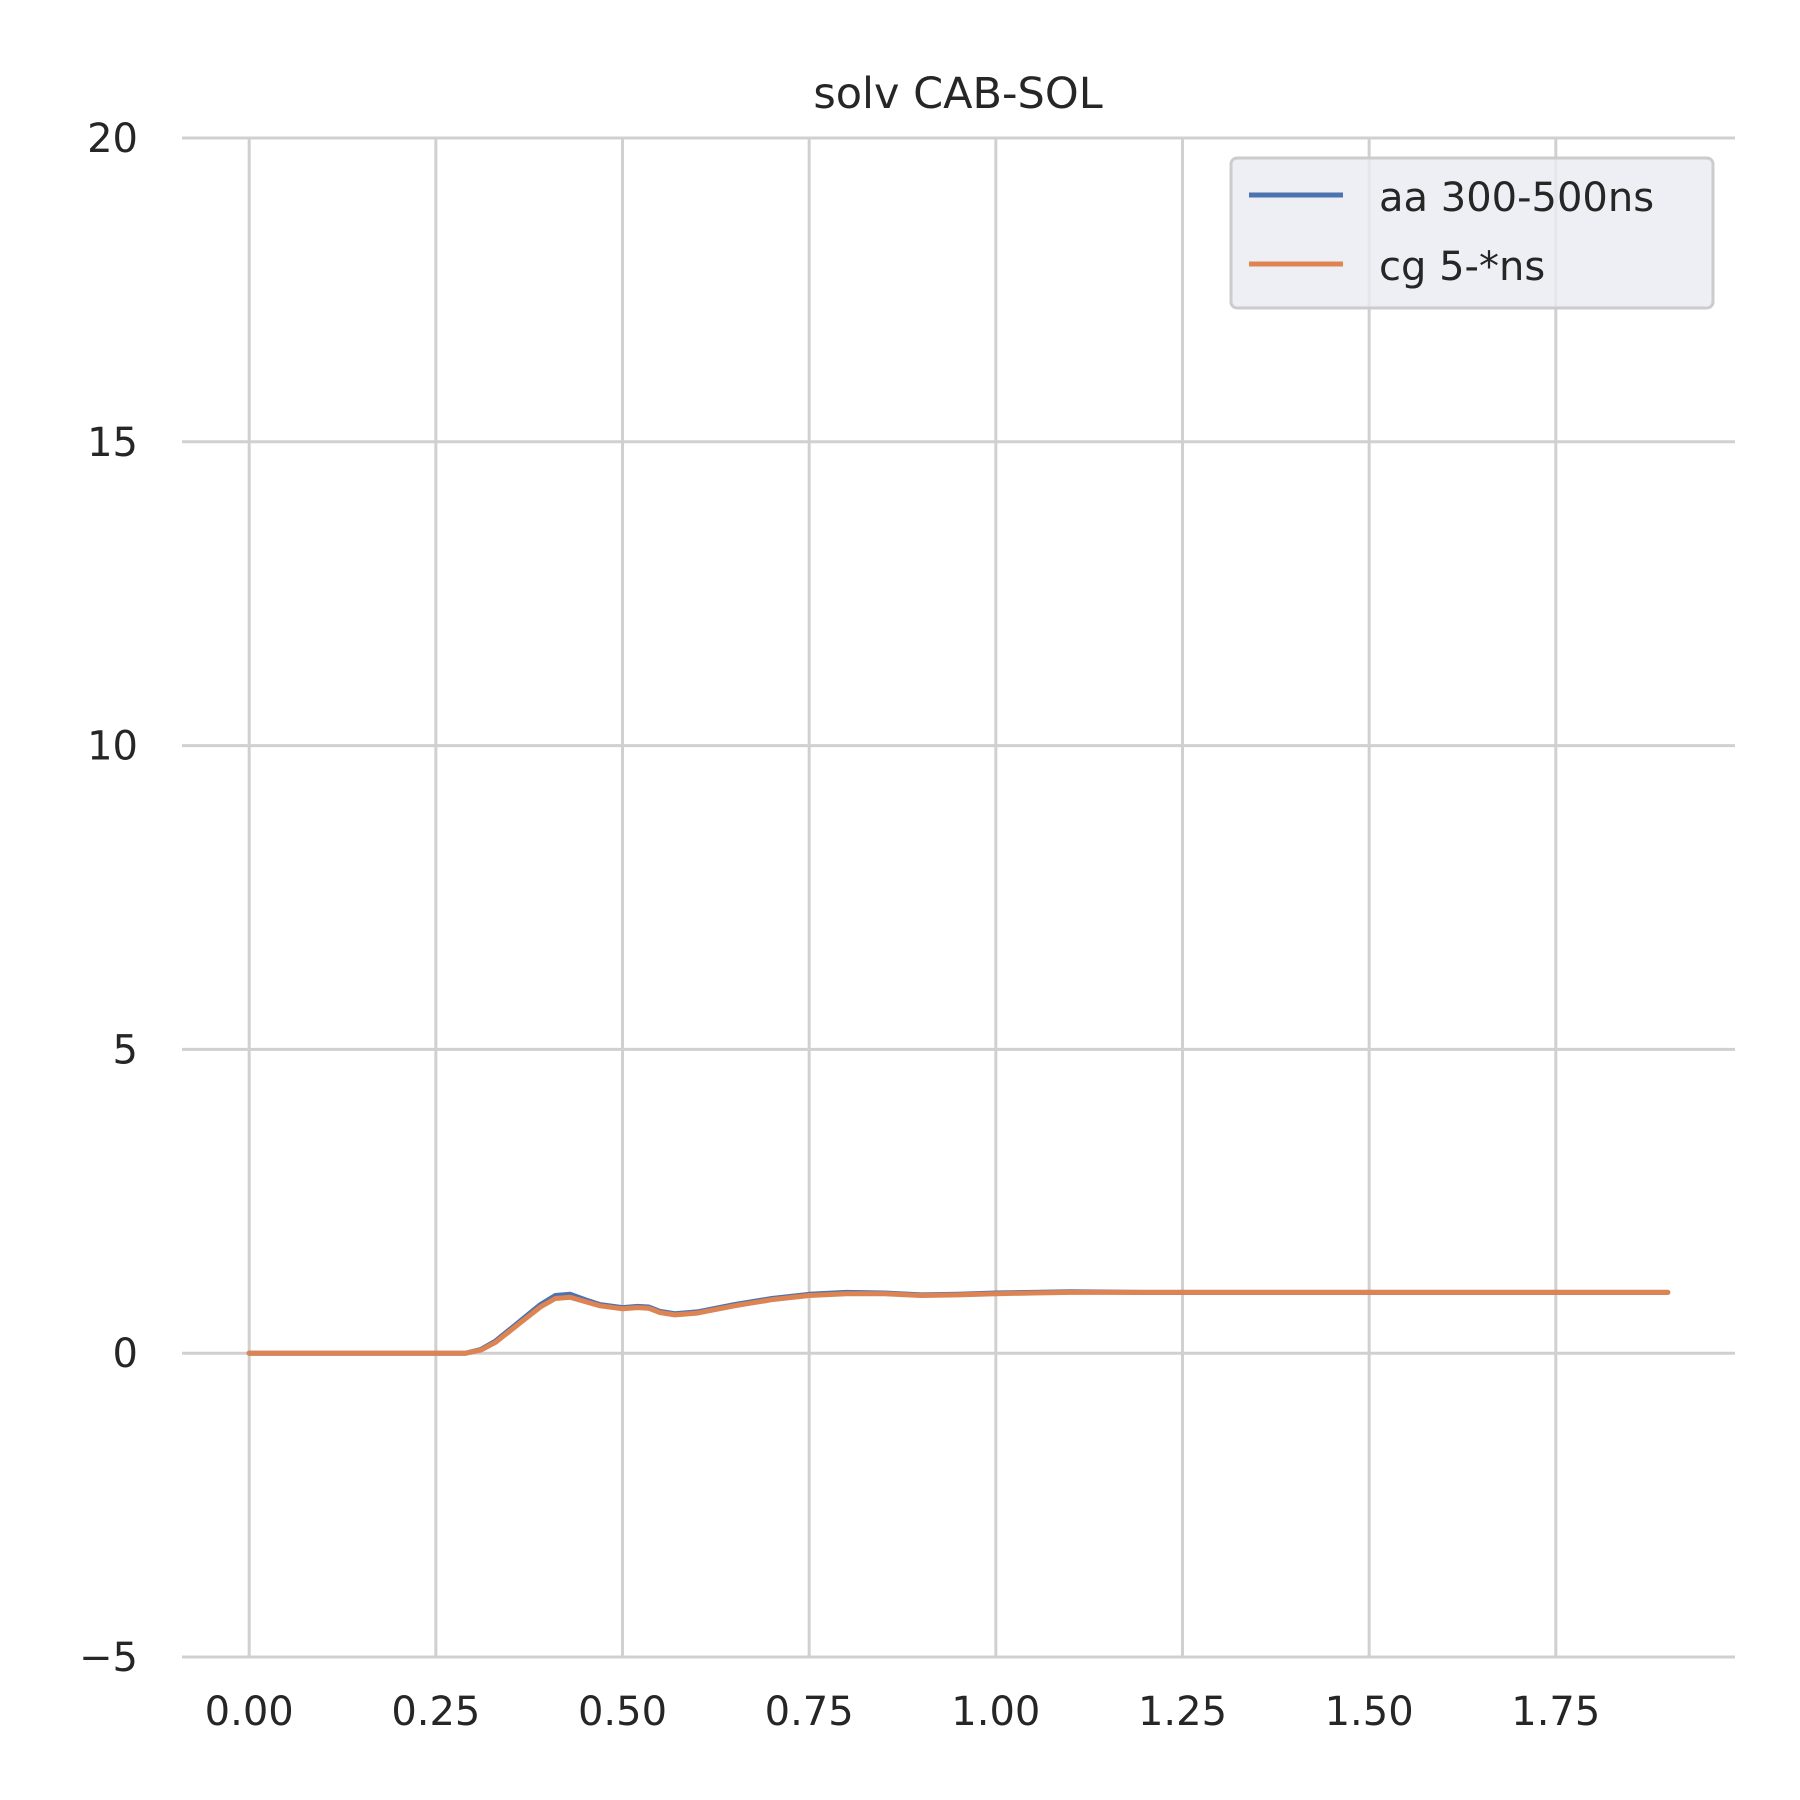 Image resolution: width=1800 pixels, height=1800 pixels. I want to click on x-tick-label: 1.50, so click(1369, 1712).